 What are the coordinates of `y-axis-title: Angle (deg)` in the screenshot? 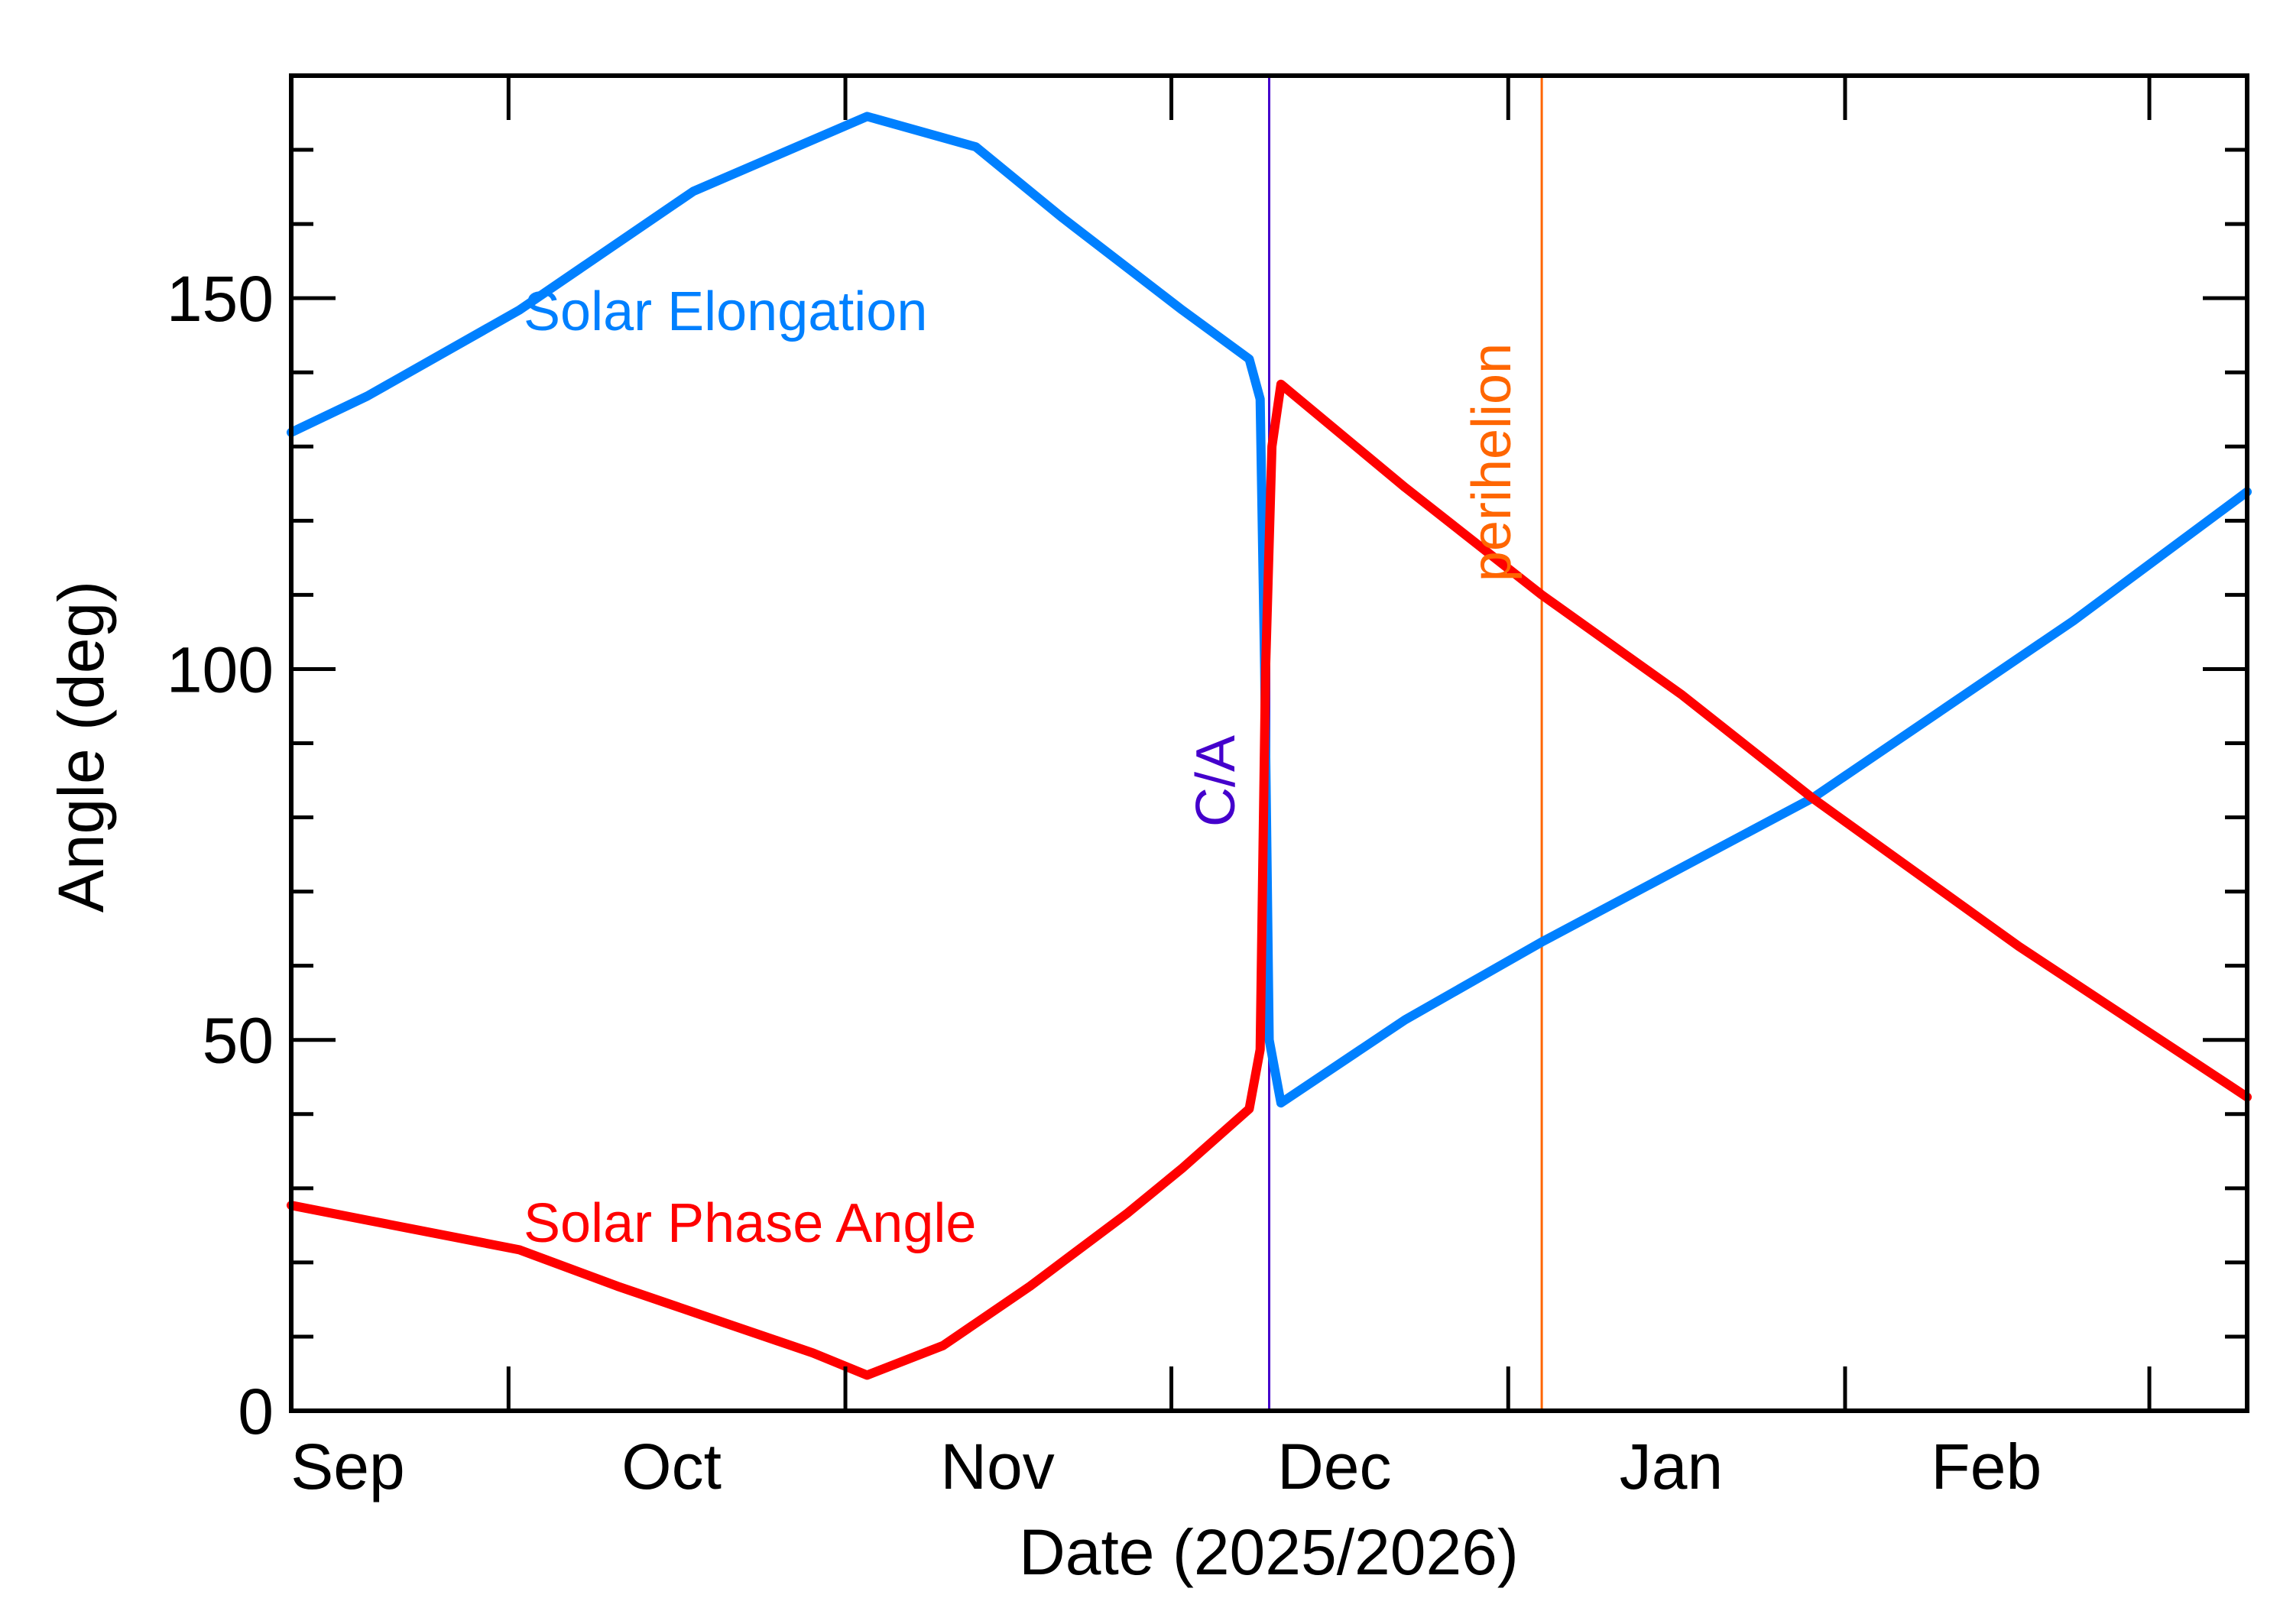 It's located at (81, 746).